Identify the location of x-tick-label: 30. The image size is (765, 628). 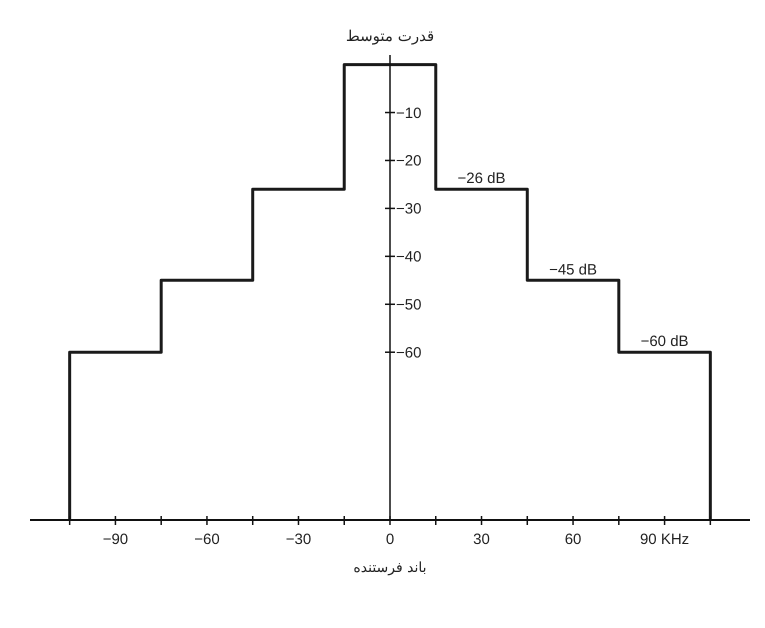
(481, 539).